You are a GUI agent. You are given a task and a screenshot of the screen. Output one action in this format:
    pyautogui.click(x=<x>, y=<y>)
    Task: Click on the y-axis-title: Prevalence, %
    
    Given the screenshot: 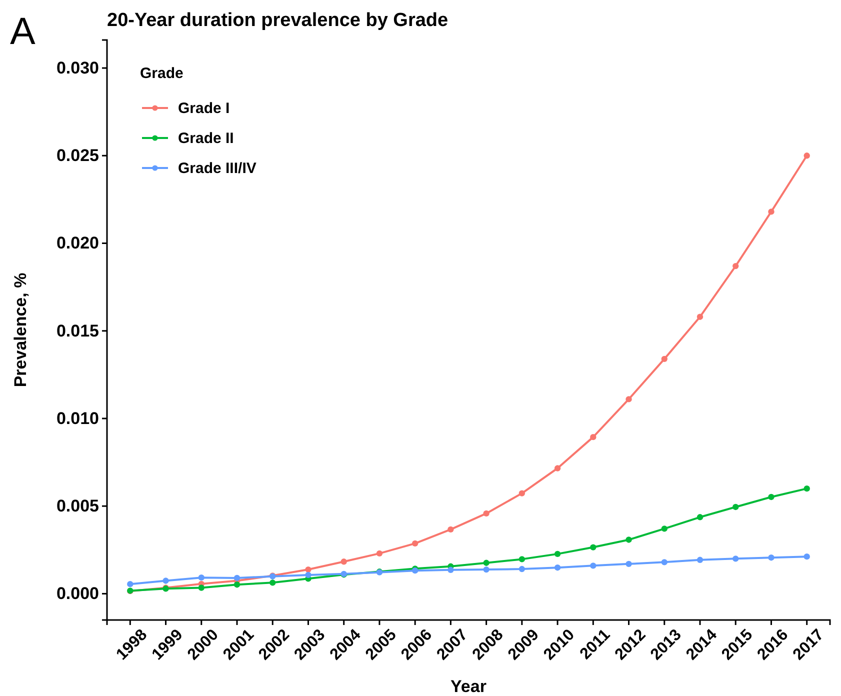 What is the action you would take?
    pyautogui.click(x=20, y=330)
    